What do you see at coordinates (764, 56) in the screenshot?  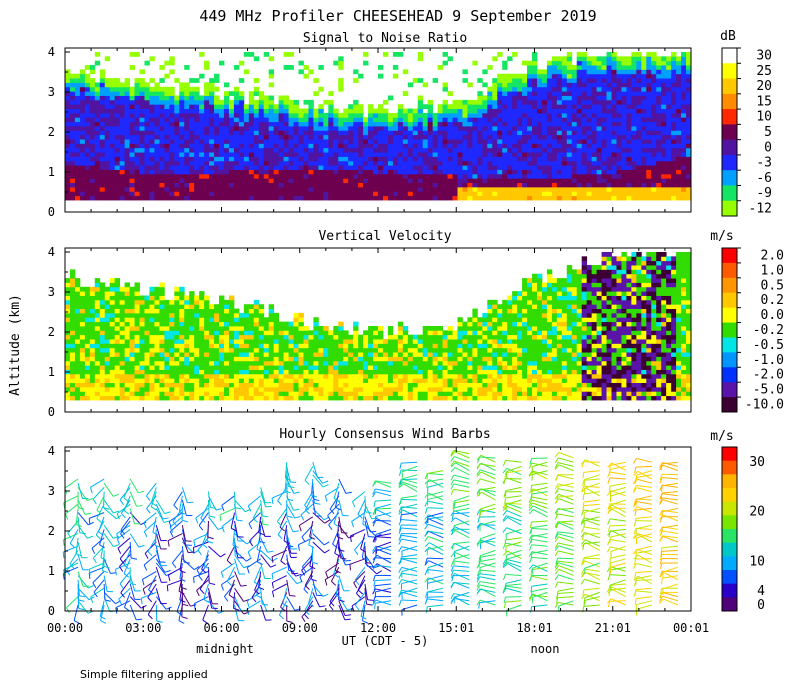 I see `colorbar-label: 30` at bounding box center [764, 56].